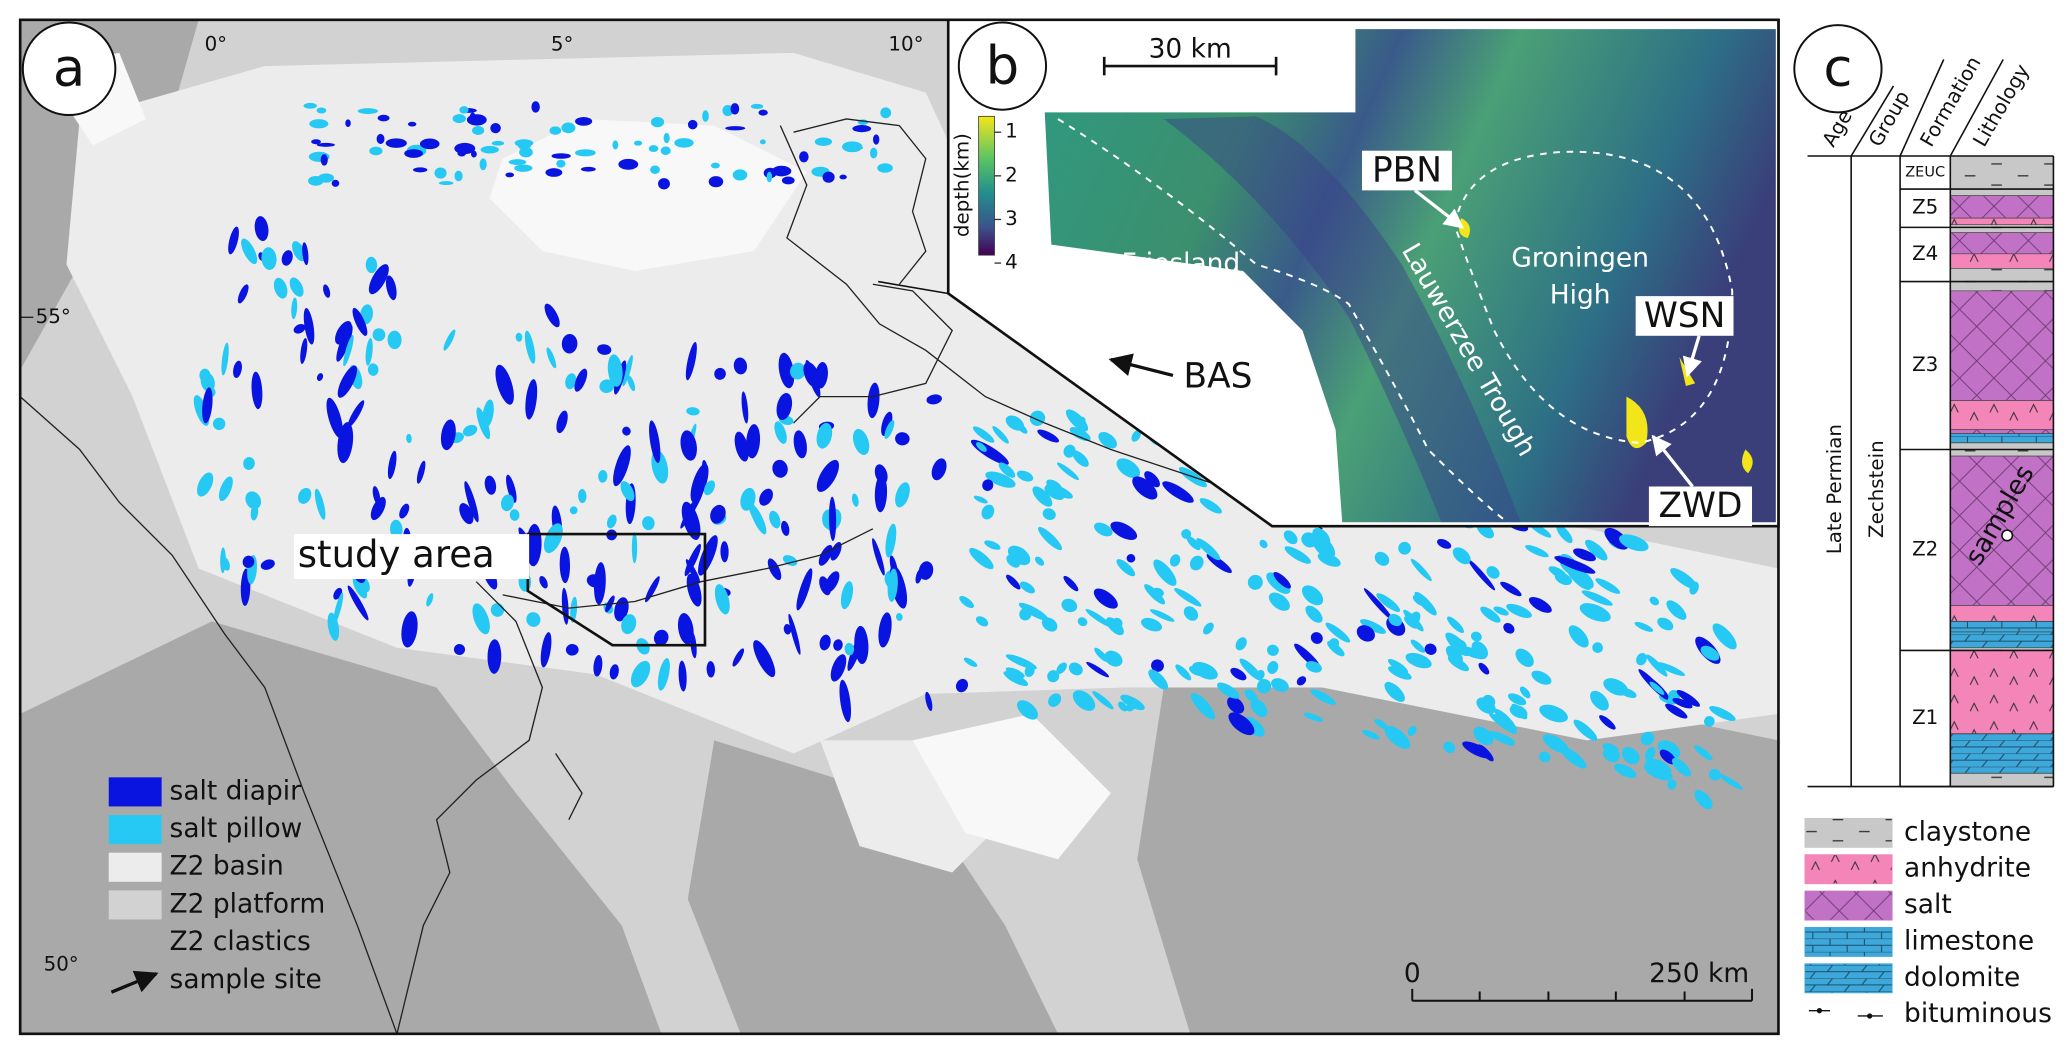 This screenshot has height=1051, width=2067. Describe the element at coordinates (1925, 717) in the screenshot. I see `formation-label: Z1` at that location.